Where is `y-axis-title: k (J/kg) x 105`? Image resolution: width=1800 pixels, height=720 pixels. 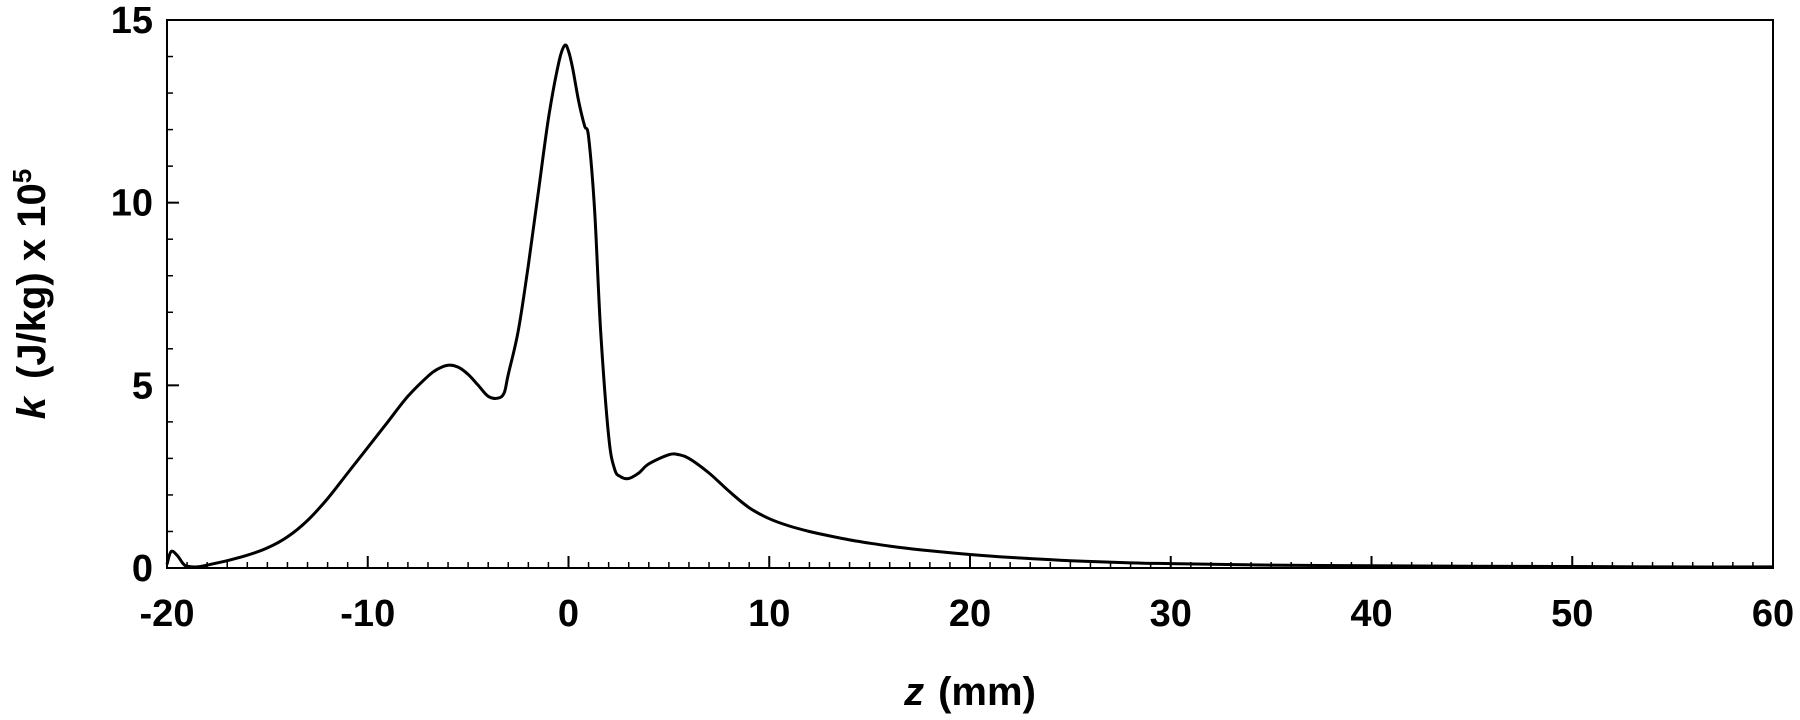
y-axis-title: k (J/kg) x 105 is located at coordinates (30, 294).